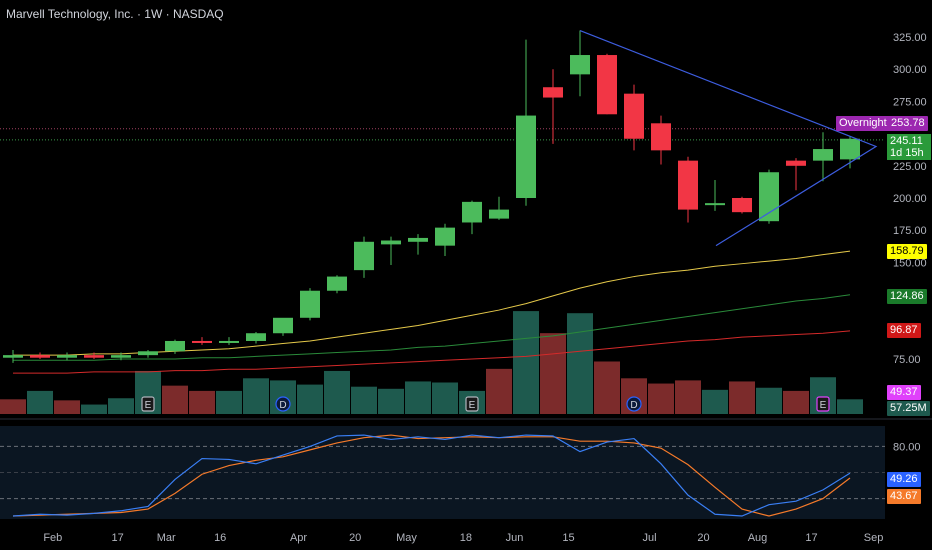 This screenshot has height=550, width=932. I want to click on time-axis-label: 18, so click(466, 538).